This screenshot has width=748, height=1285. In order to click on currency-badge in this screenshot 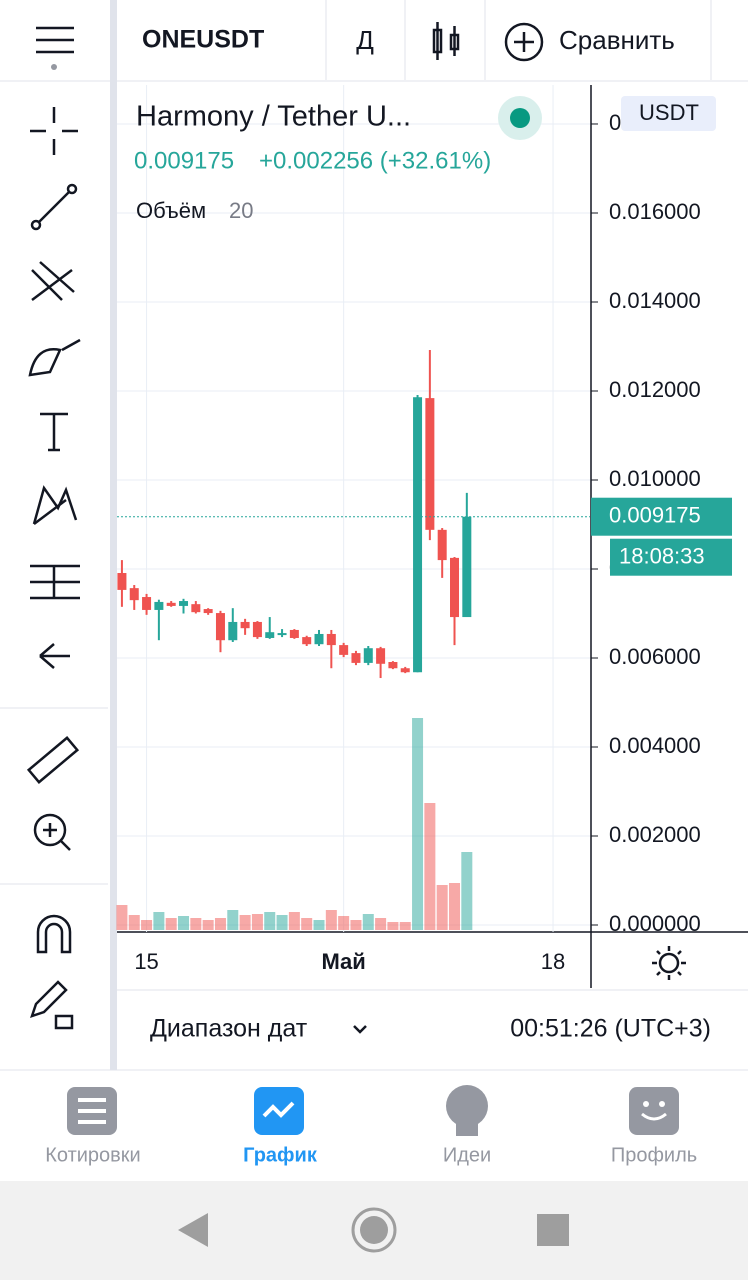, I will do `click(668, 113)`.